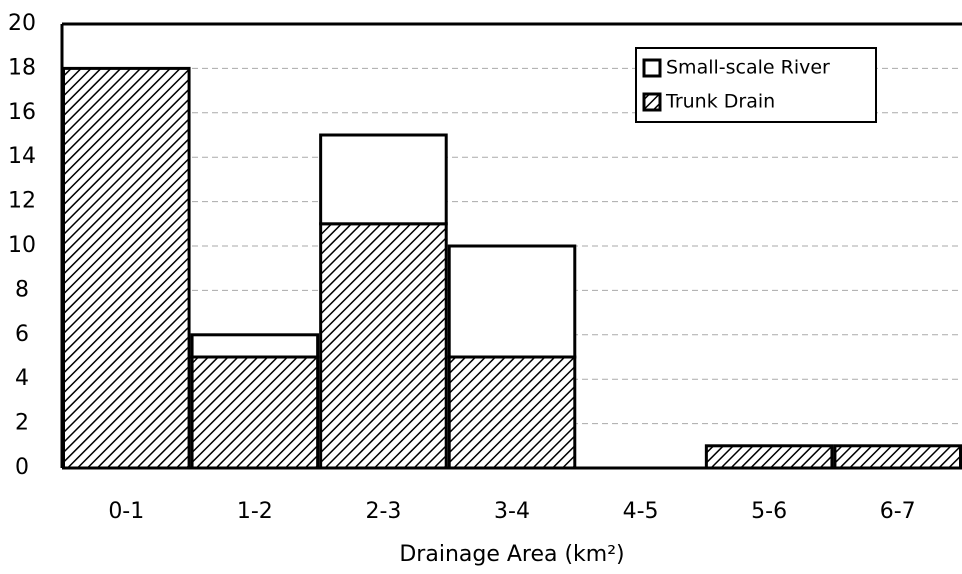 This screenshot has height=574, width=962. Describe the element at coordinates (22, 334) in the screenshot. I see `y-tick-label: 6` at that location.